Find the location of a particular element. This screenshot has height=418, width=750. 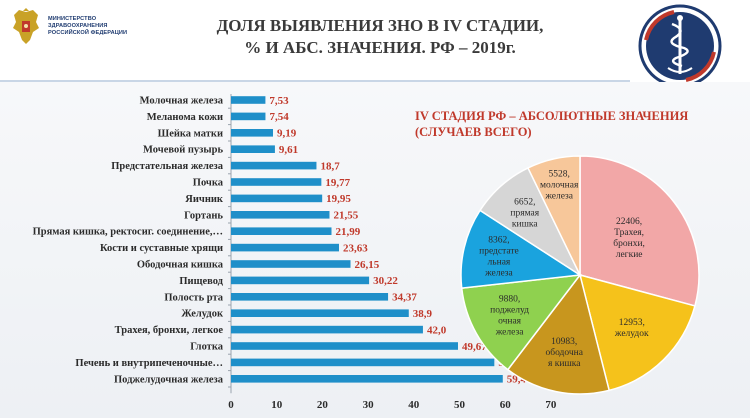

bar-value-label: 49,67 is located at coordinates (474, 347).